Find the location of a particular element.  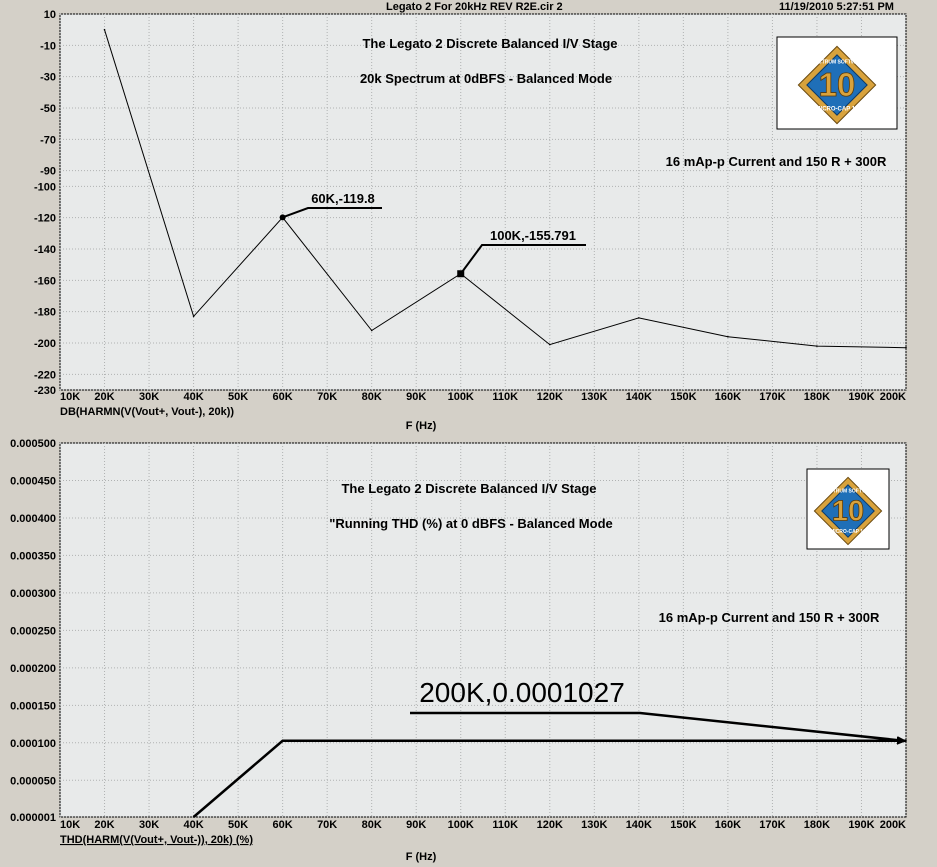

annotation-label: 100K,-155.791 is located at coordinates (533, 235).